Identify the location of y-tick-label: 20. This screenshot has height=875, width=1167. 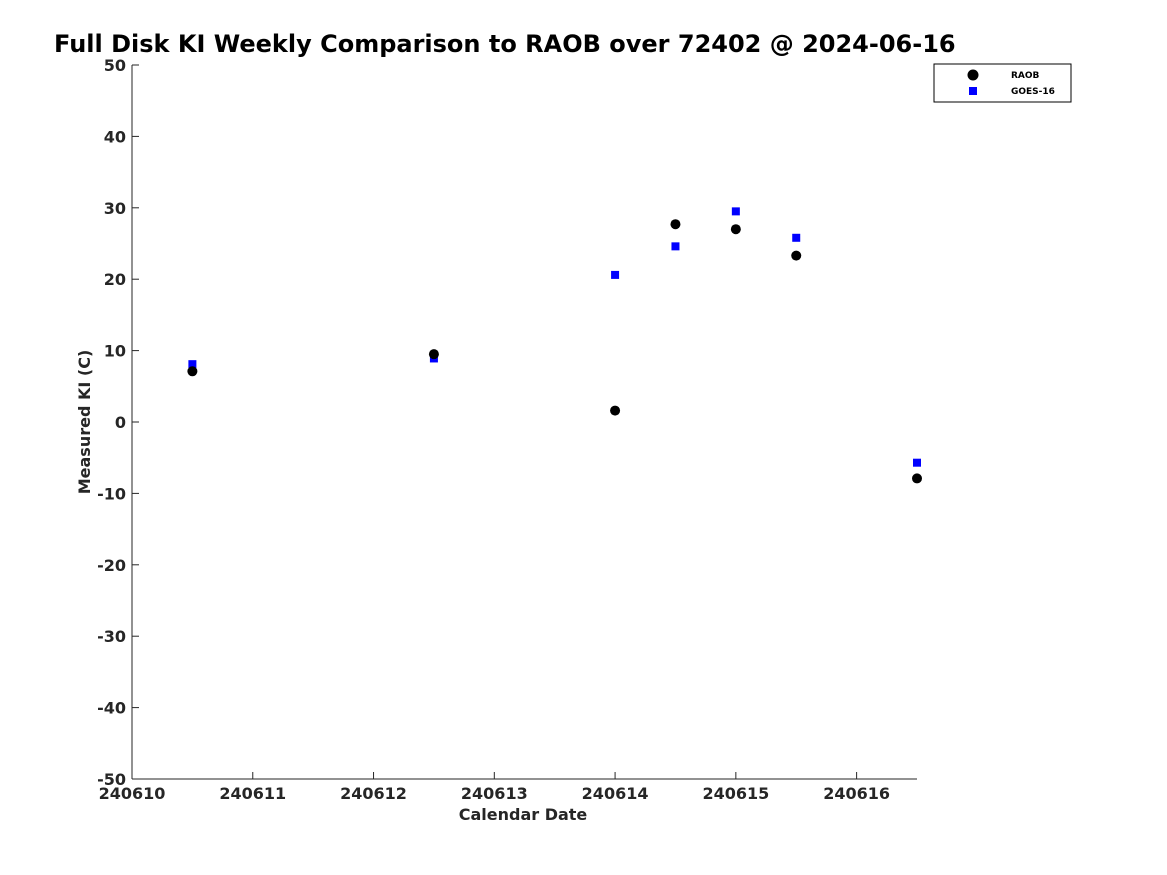
(115, 279).